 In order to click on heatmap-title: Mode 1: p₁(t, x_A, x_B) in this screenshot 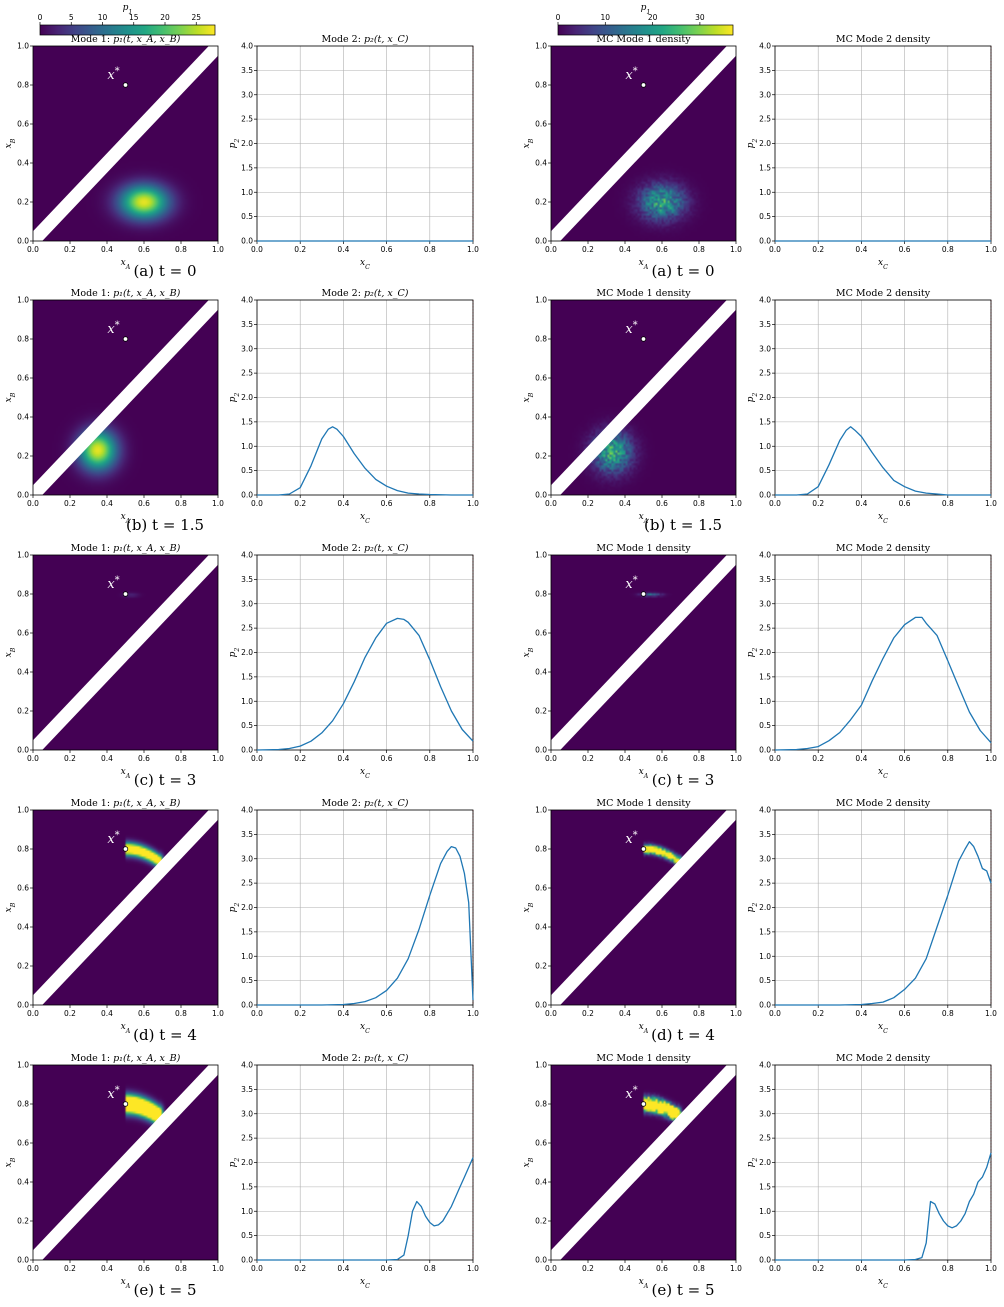, I will do `click(126, 293)`.